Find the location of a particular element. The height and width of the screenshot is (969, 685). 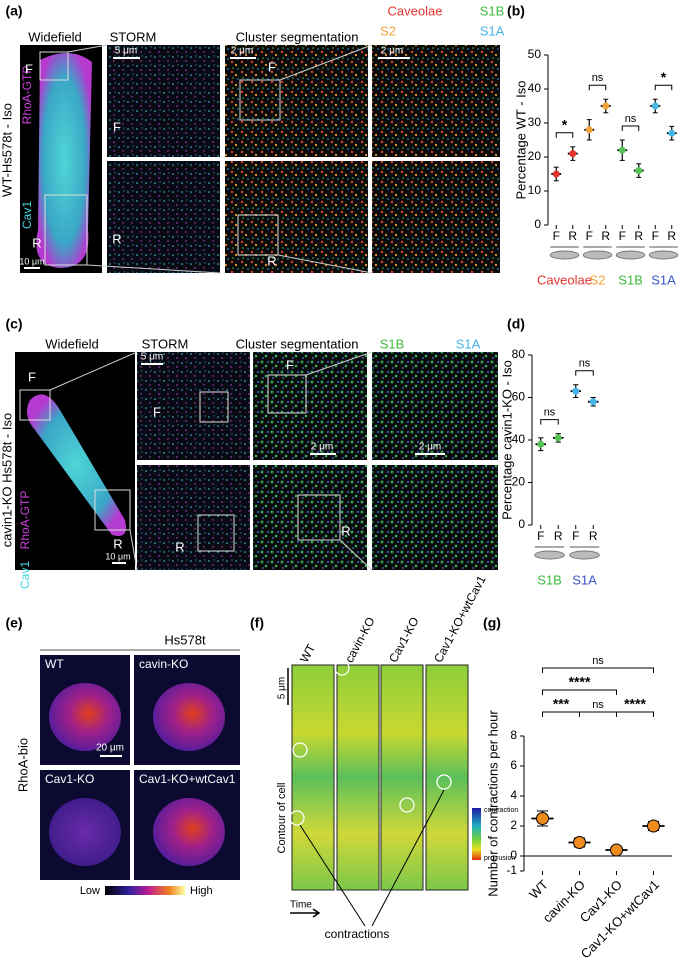

significance: * is located at coordinates (664, 77).